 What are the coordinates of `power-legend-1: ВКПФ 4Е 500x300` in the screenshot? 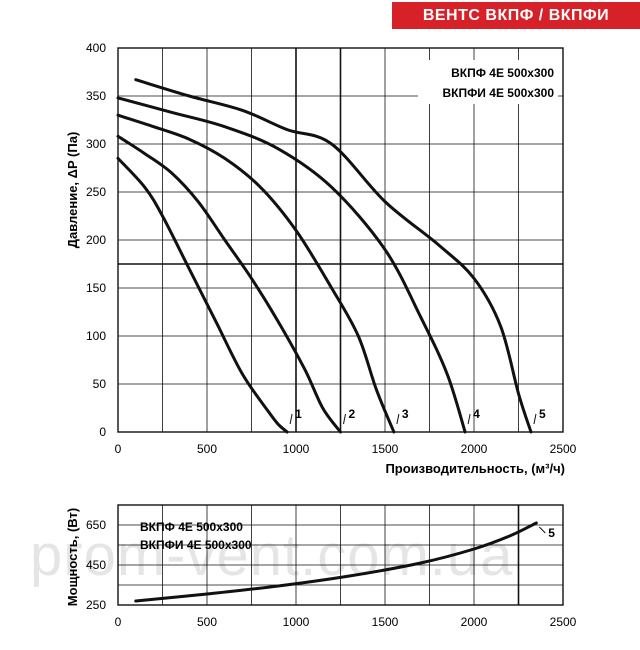 It's located at (191, 527).